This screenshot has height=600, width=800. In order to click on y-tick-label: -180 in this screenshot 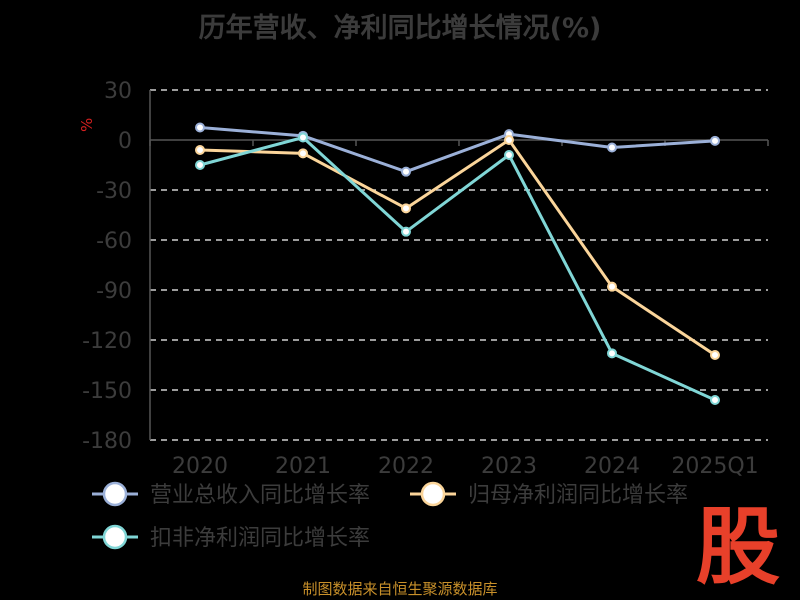, I will do `click(107, 441)`.